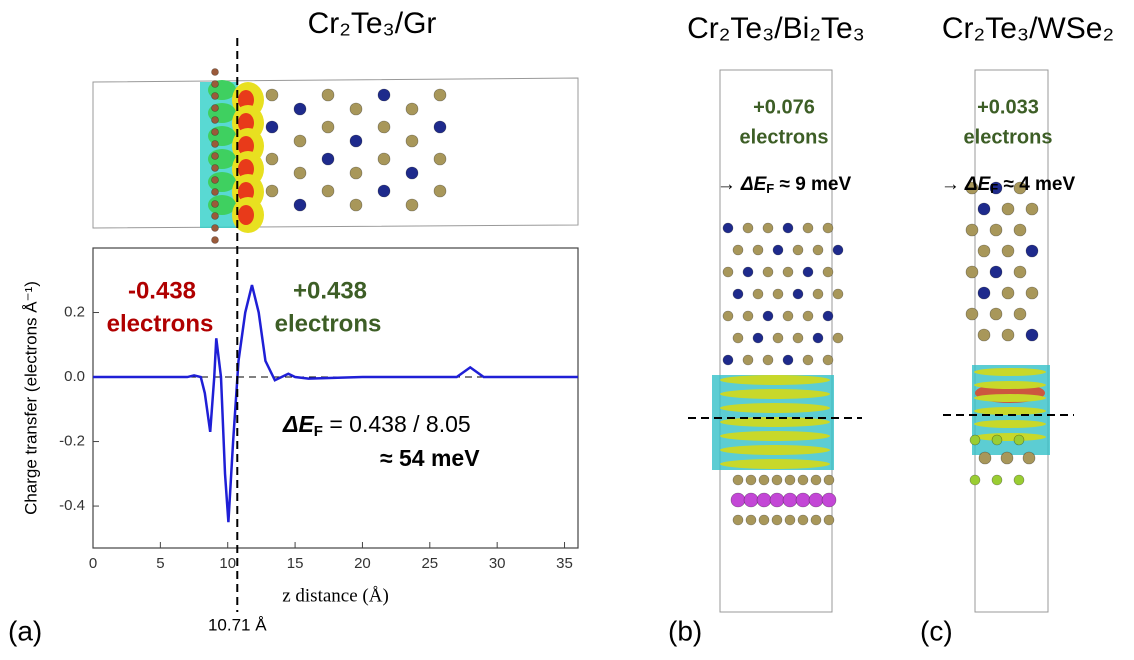  I want to click on fermi-shift: → ΔEF ≈ 4 meV, so click(1008, 185).